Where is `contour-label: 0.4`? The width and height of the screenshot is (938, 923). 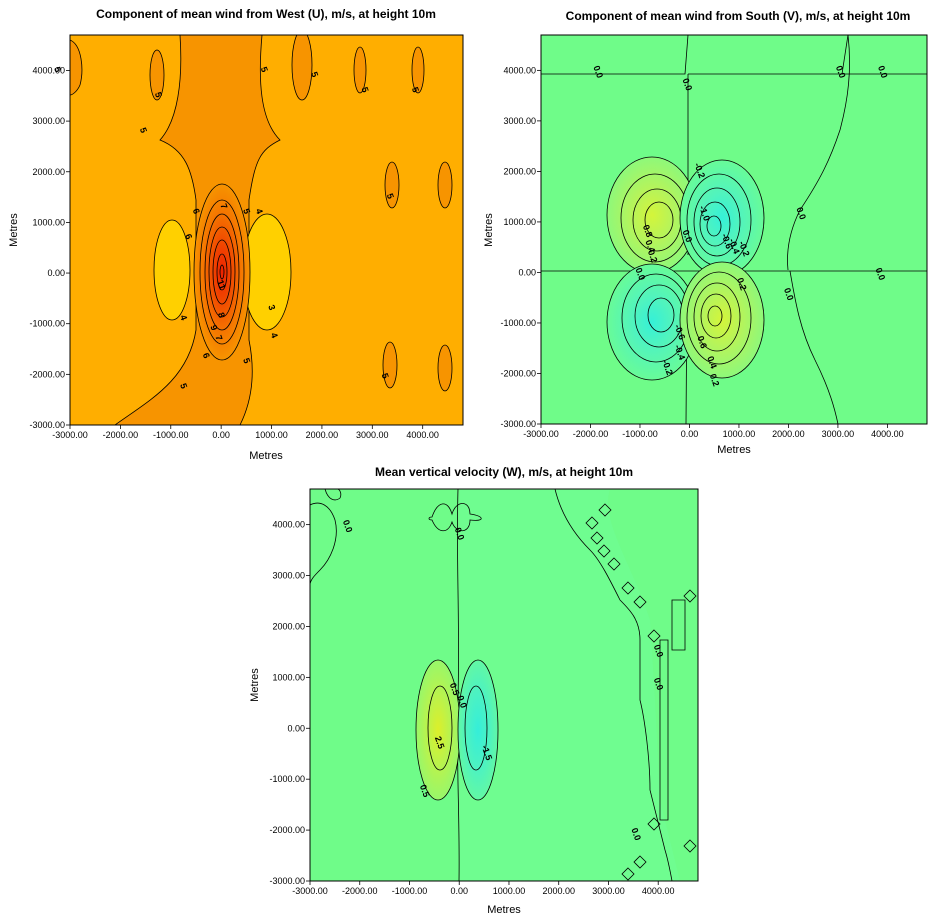
contour-label: 0.4 is located at coordinates (650, 246).